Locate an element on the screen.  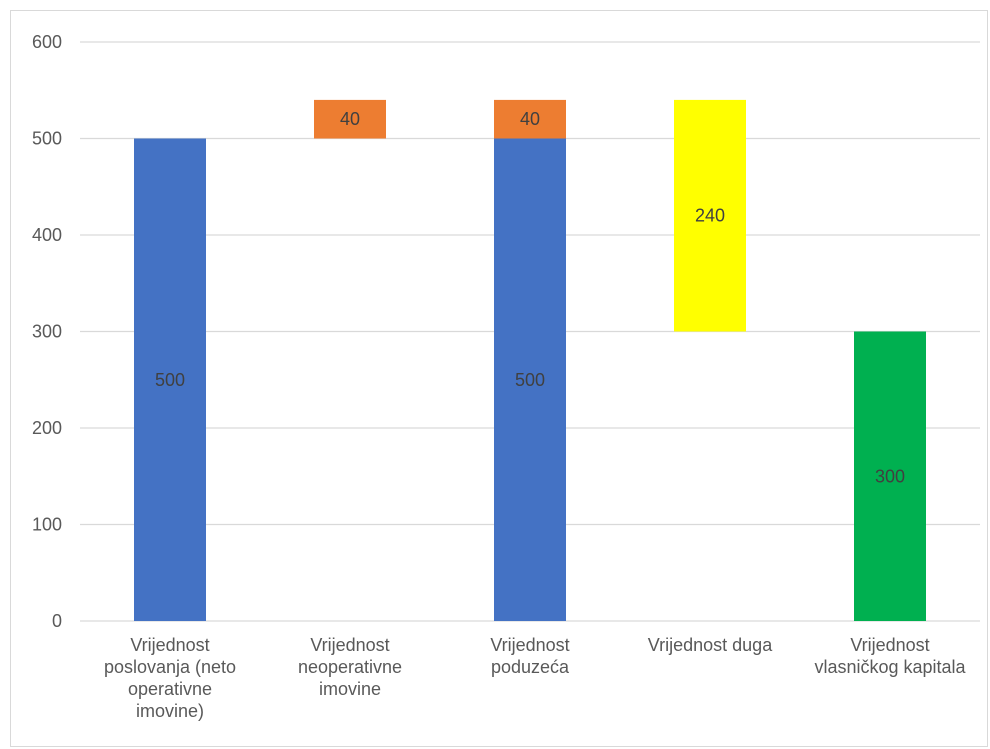
y-tick-label: 100 is located at coordinates (47, 525).